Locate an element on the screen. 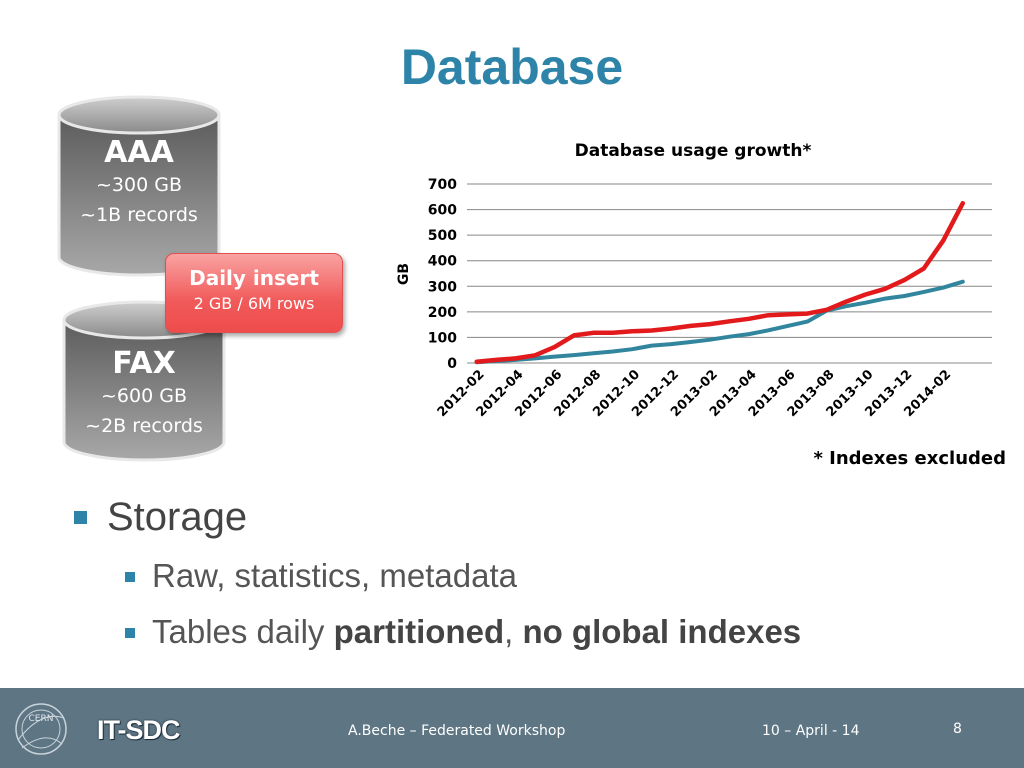  bullet-raw-statistics: Raw, statistics, metadata is located at coordinates (567, 585).